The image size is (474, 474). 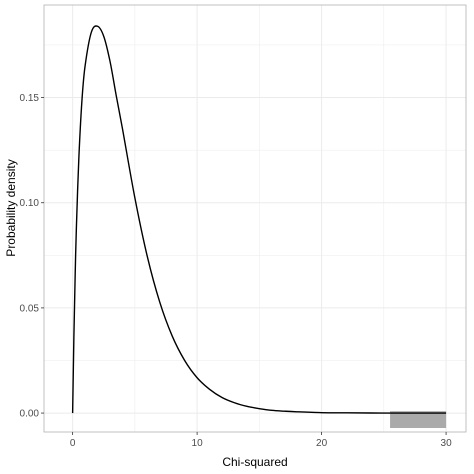 What do you see at coordinates (30, 98) in the screenshot?
I see `y-tick-label: 0.15` at bounding box center [30, 98].